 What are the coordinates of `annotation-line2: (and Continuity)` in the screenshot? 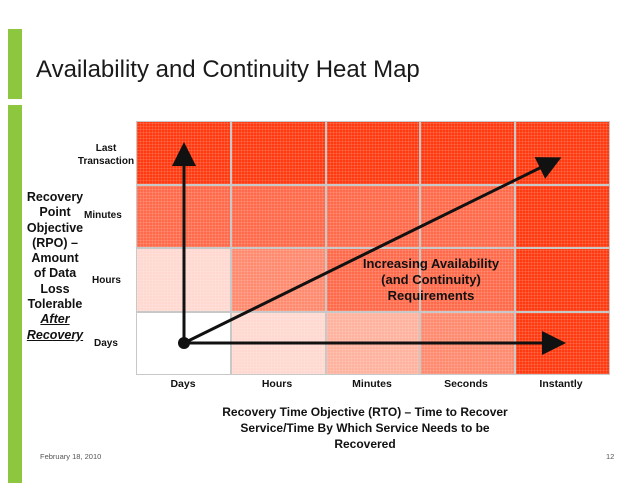 It's located at (431, 279).